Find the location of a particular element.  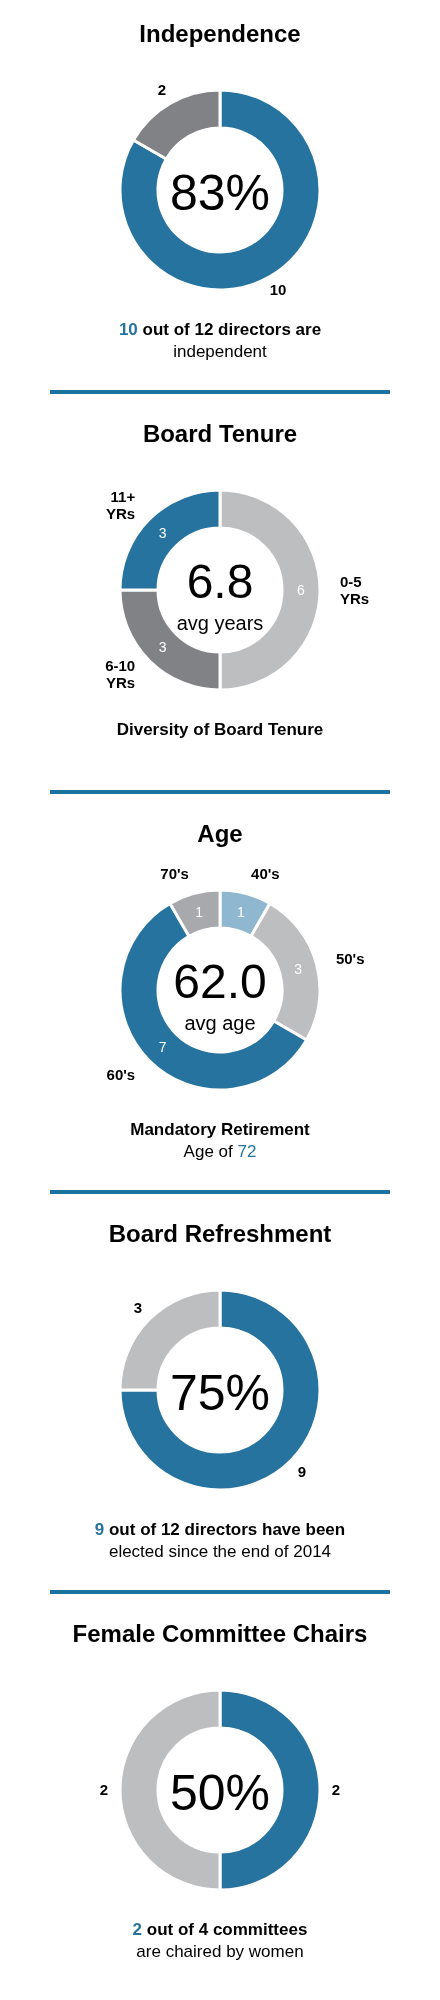

text: 75% is located at coordinates (220, 1393).